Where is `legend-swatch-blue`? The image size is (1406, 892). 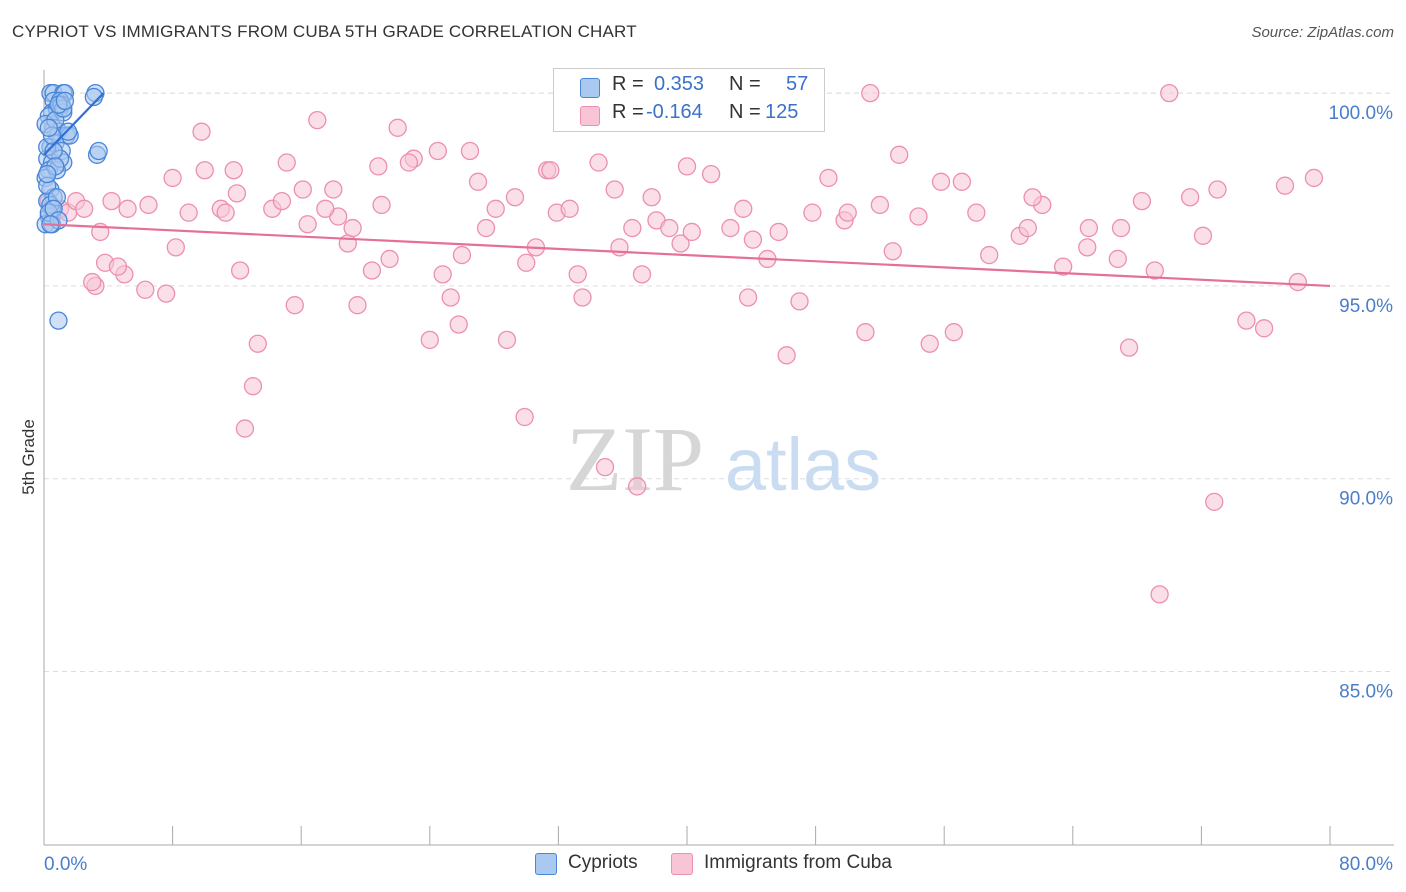 legend-swatch-blue is located at coordinates (590, 88).